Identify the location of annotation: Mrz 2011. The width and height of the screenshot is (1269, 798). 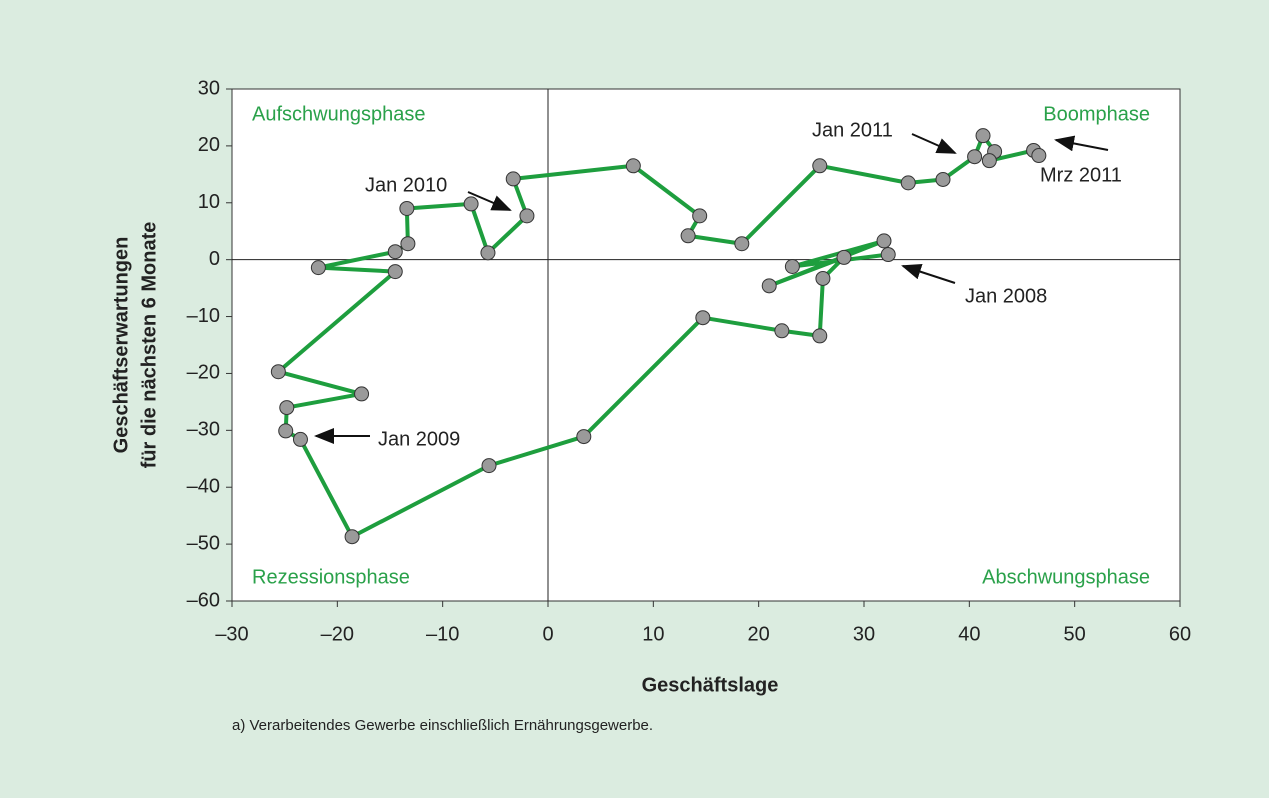
(1081, 175).